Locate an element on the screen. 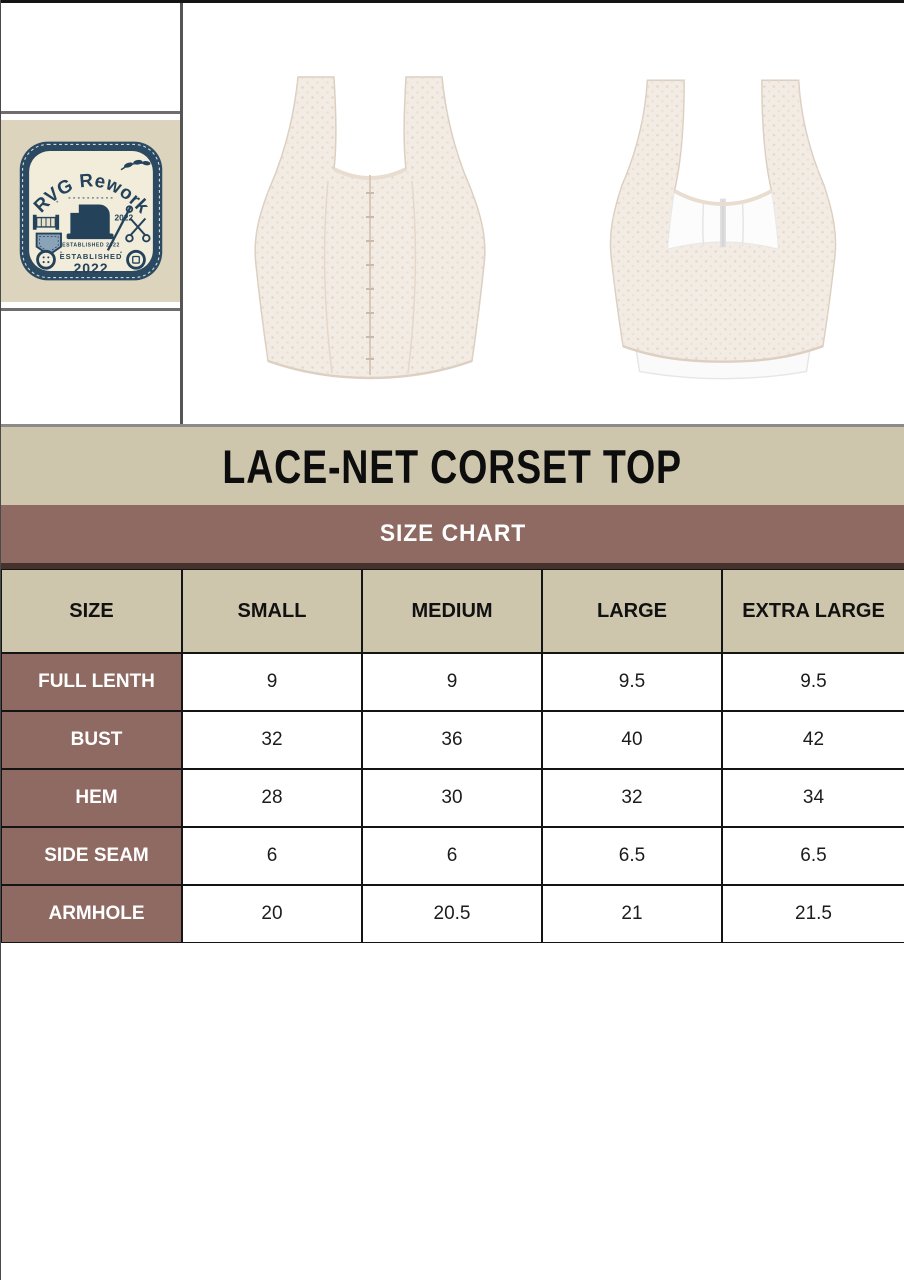 This screenshot has width=904, height=1280. corset-back-photo is located at coordinates (722, 229).